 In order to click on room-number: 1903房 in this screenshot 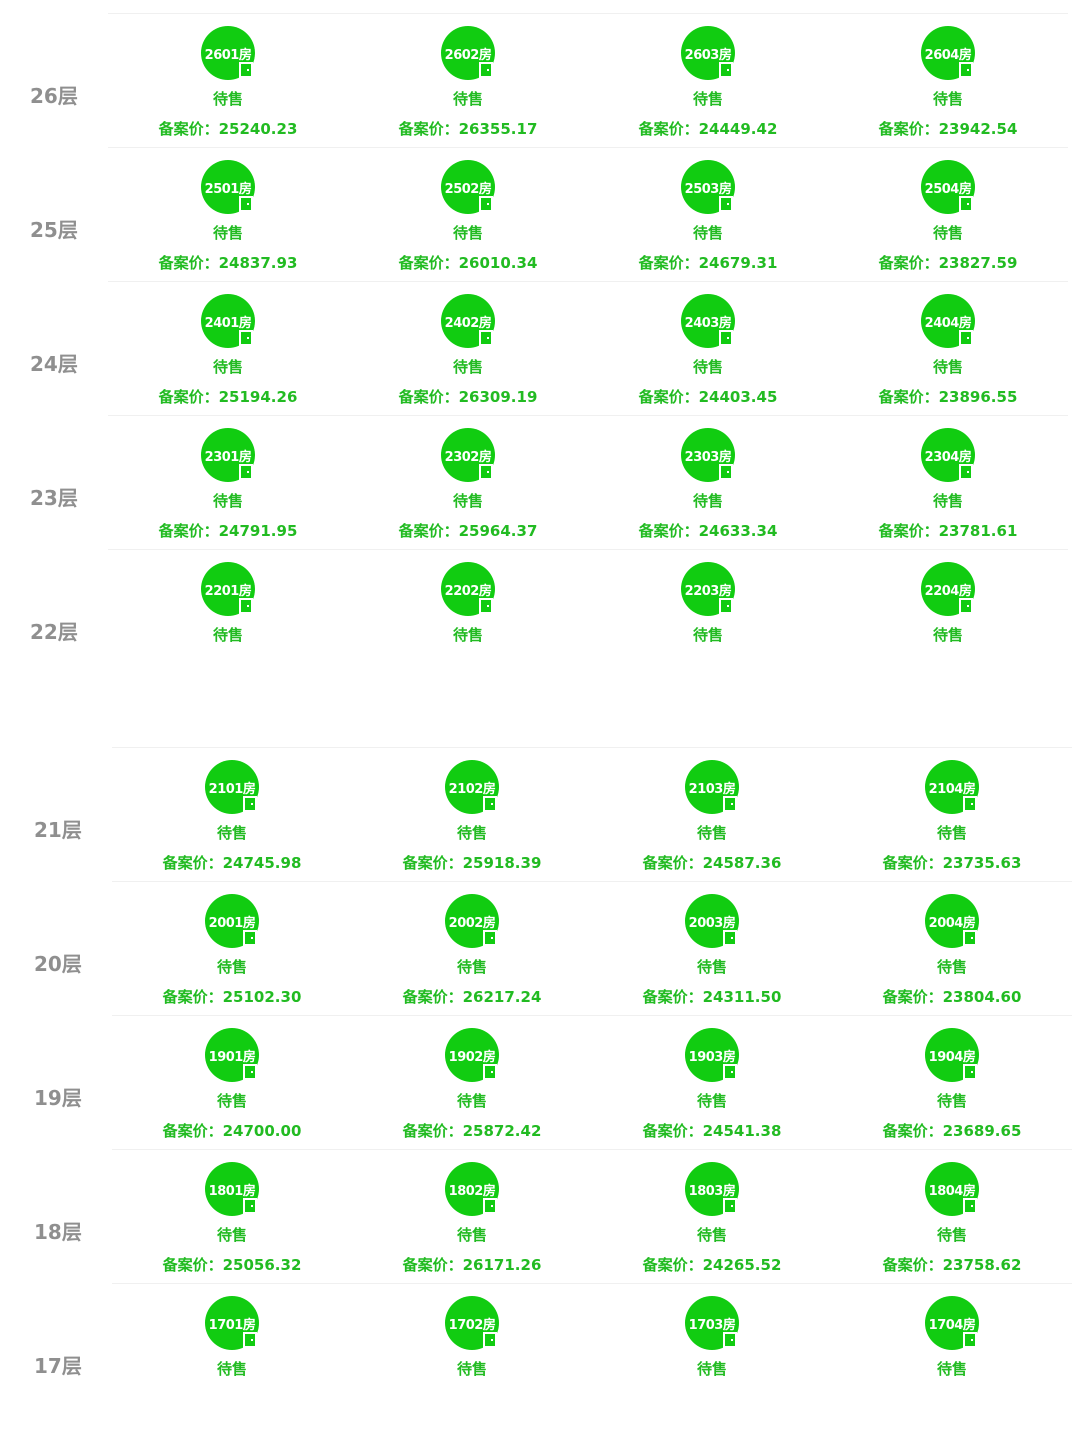, I will do `click(712, 1057)`.